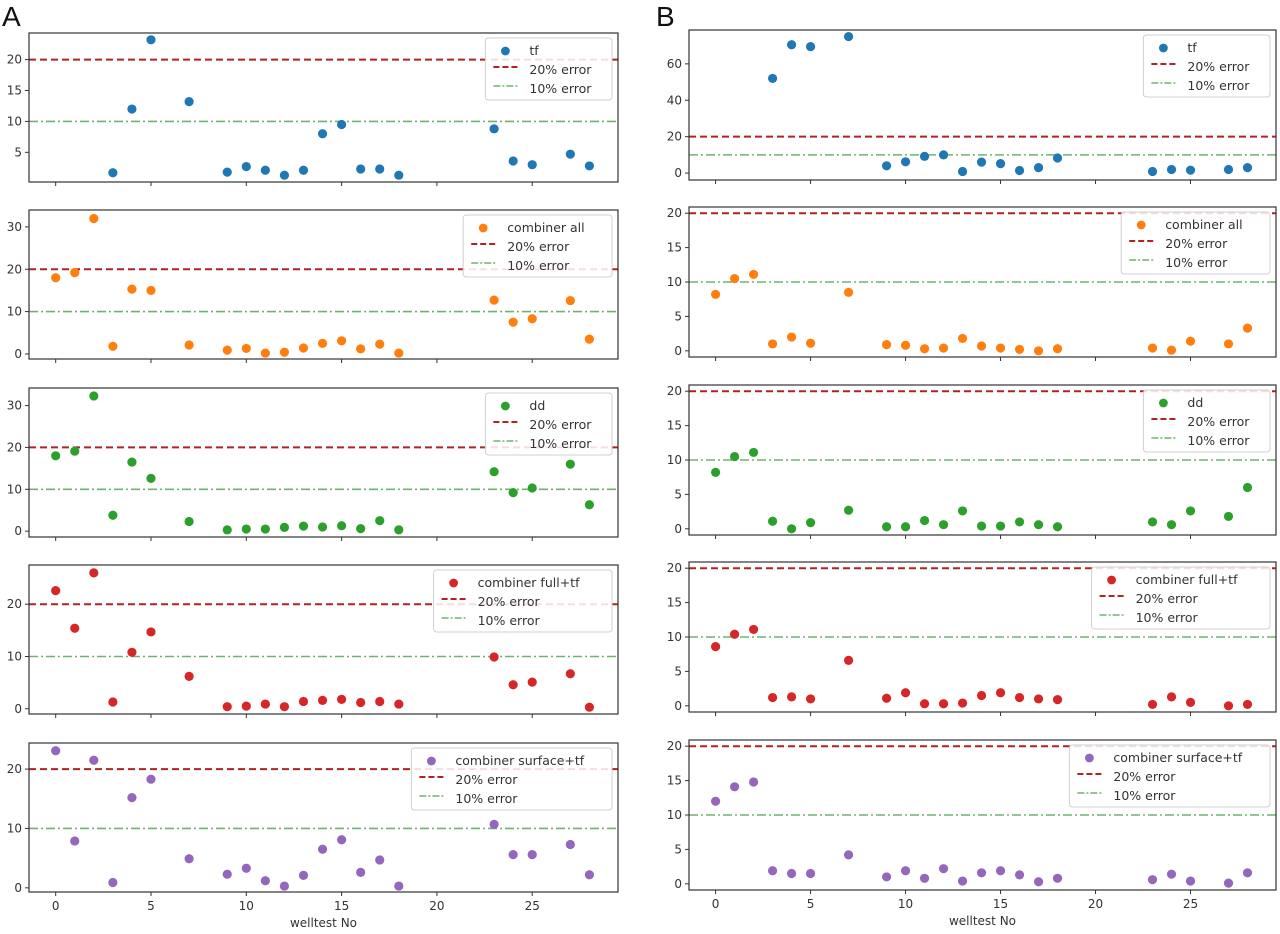  I want to click on y-tick-label: 5, so click(678, 849).